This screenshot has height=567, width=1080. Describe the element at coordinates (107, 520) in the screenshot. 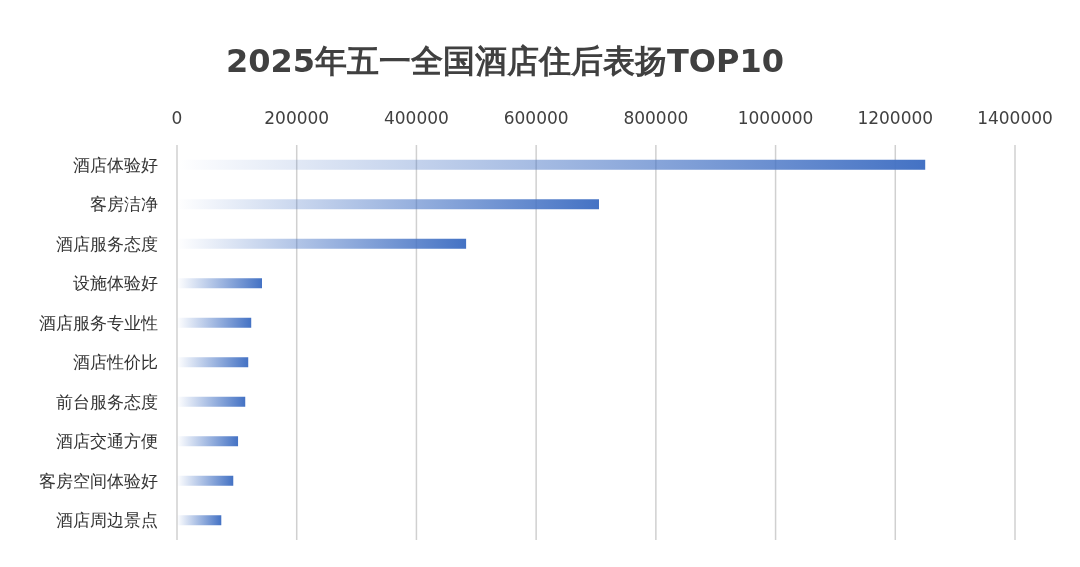

I see `y-tick-label: 酒店周边景点` at that location.